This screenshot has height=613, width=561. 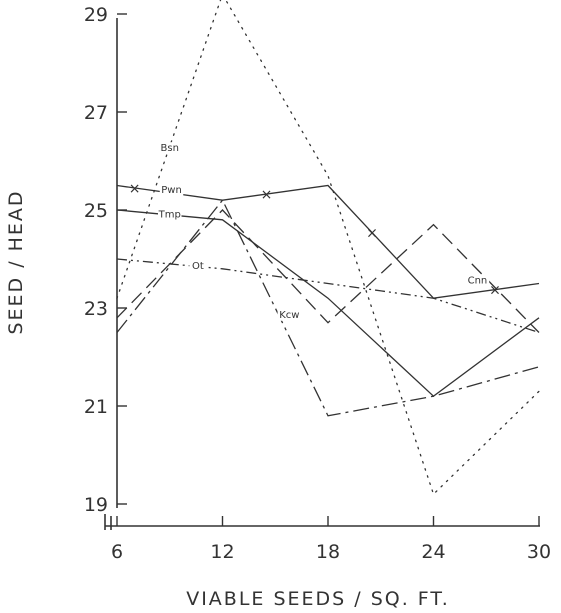 I want to click on series-label-tmp: Tmp, so click(x=169, y=214).